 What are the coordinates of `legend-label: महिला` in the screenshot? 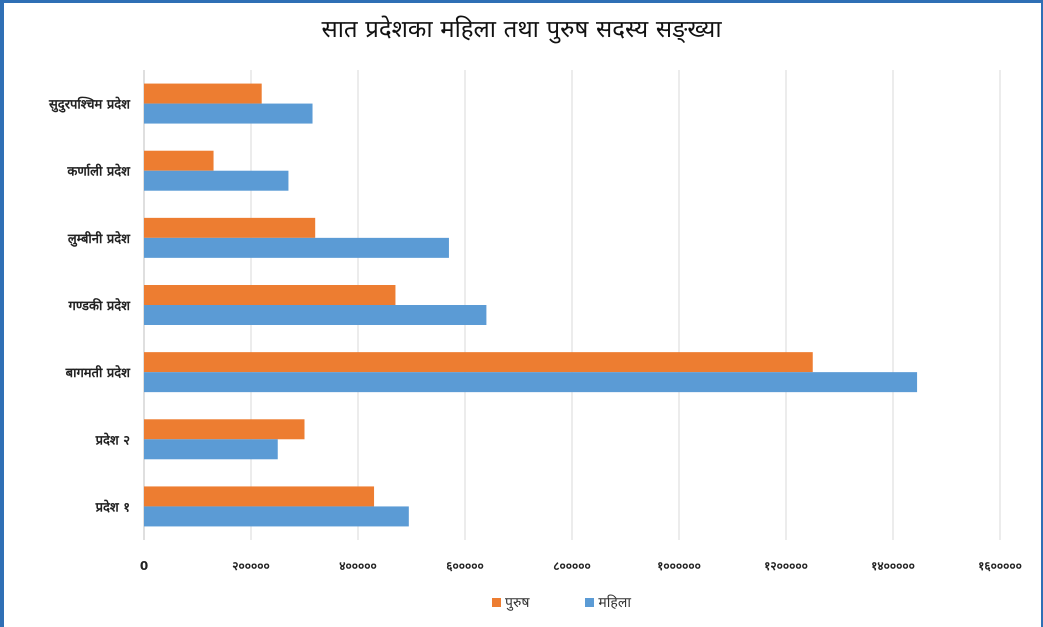 It's located at (614, 603).